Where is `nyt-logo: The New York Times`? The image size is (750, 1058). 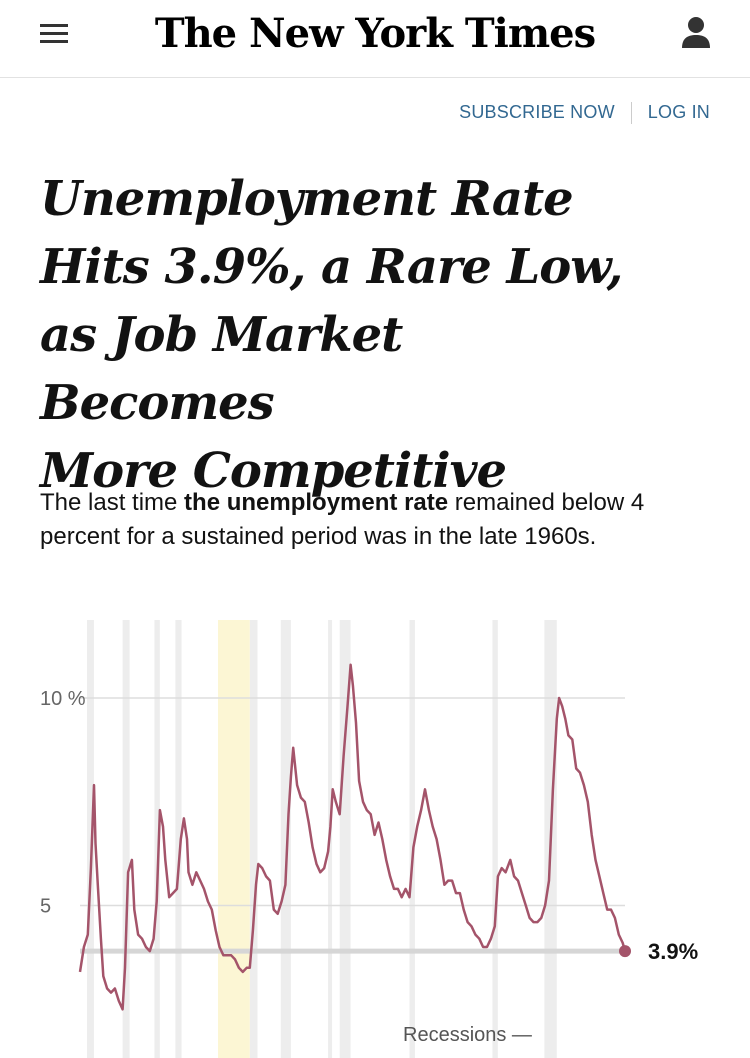 nyt-logo: The New York Times is located at coordinates (375, 33).